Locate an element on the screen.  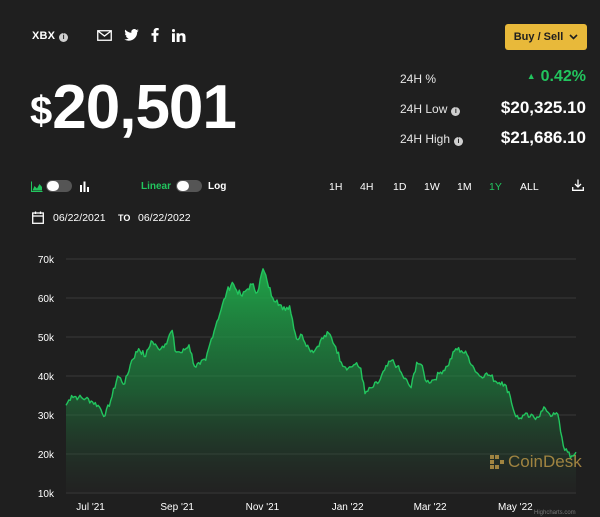
date-to-label: TO is located at coordinates (124, 218).